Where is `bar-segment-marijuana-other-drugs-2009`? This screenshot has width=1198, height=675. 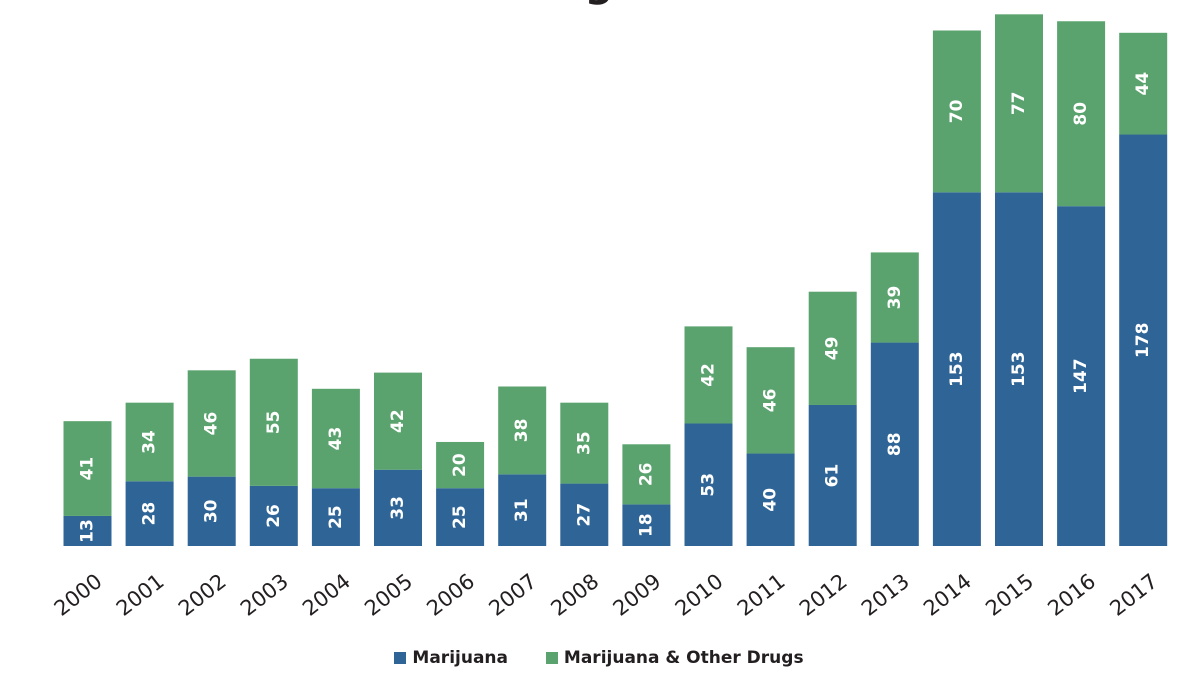
bar-segment-marijuana-other-drugs-2009 is located at coordinates (646, 474).